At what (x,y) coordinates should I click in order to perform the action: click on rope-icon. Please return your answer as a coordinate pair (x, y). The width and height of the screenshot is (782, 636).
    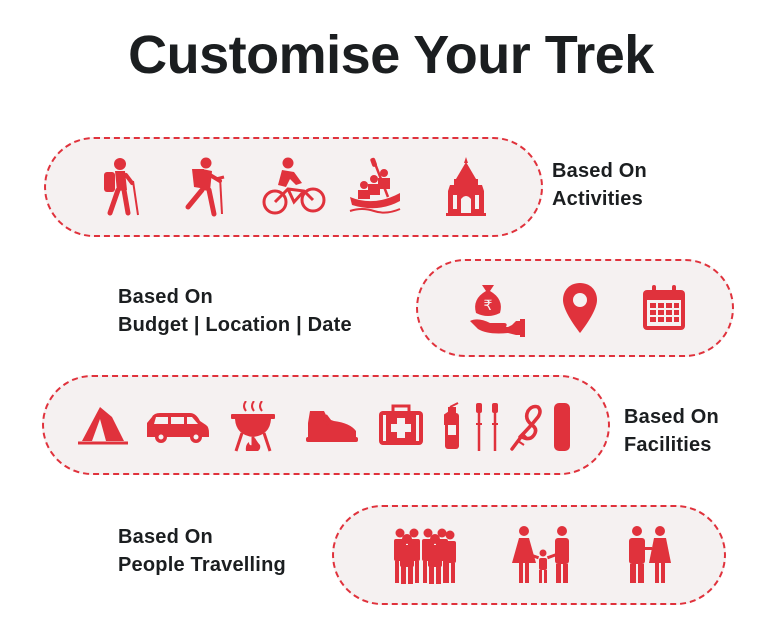
    Looking at the image, I should click on (526, 427).